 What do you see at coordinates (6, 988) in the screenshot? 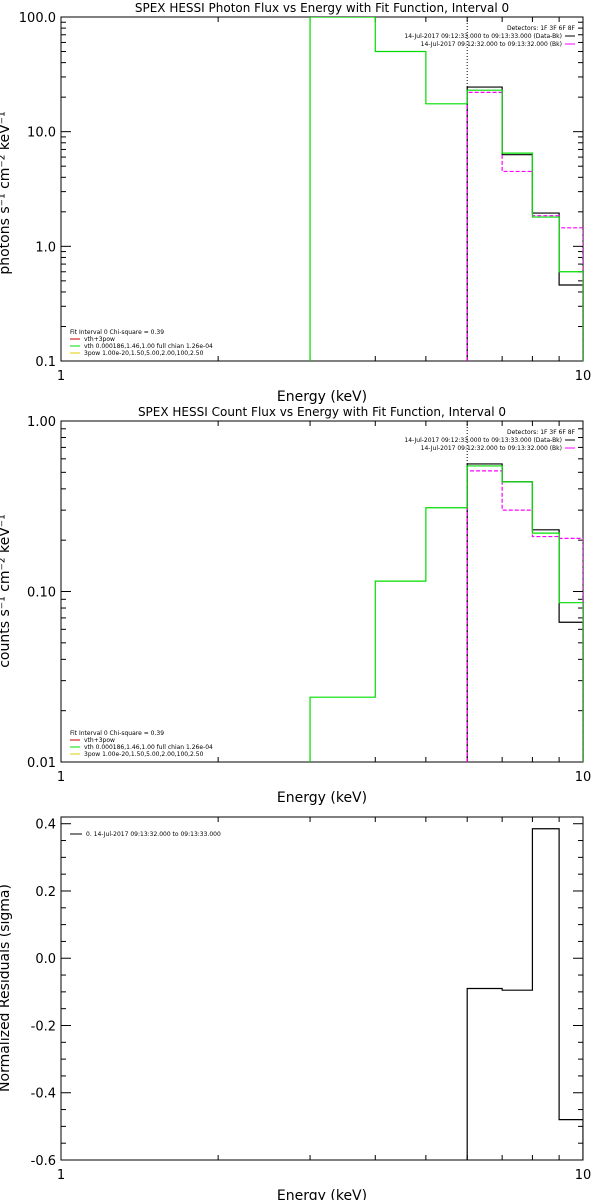
I see `y-axis-label: Normalized Residuals (sigma)` at bounding box center [6, 988].